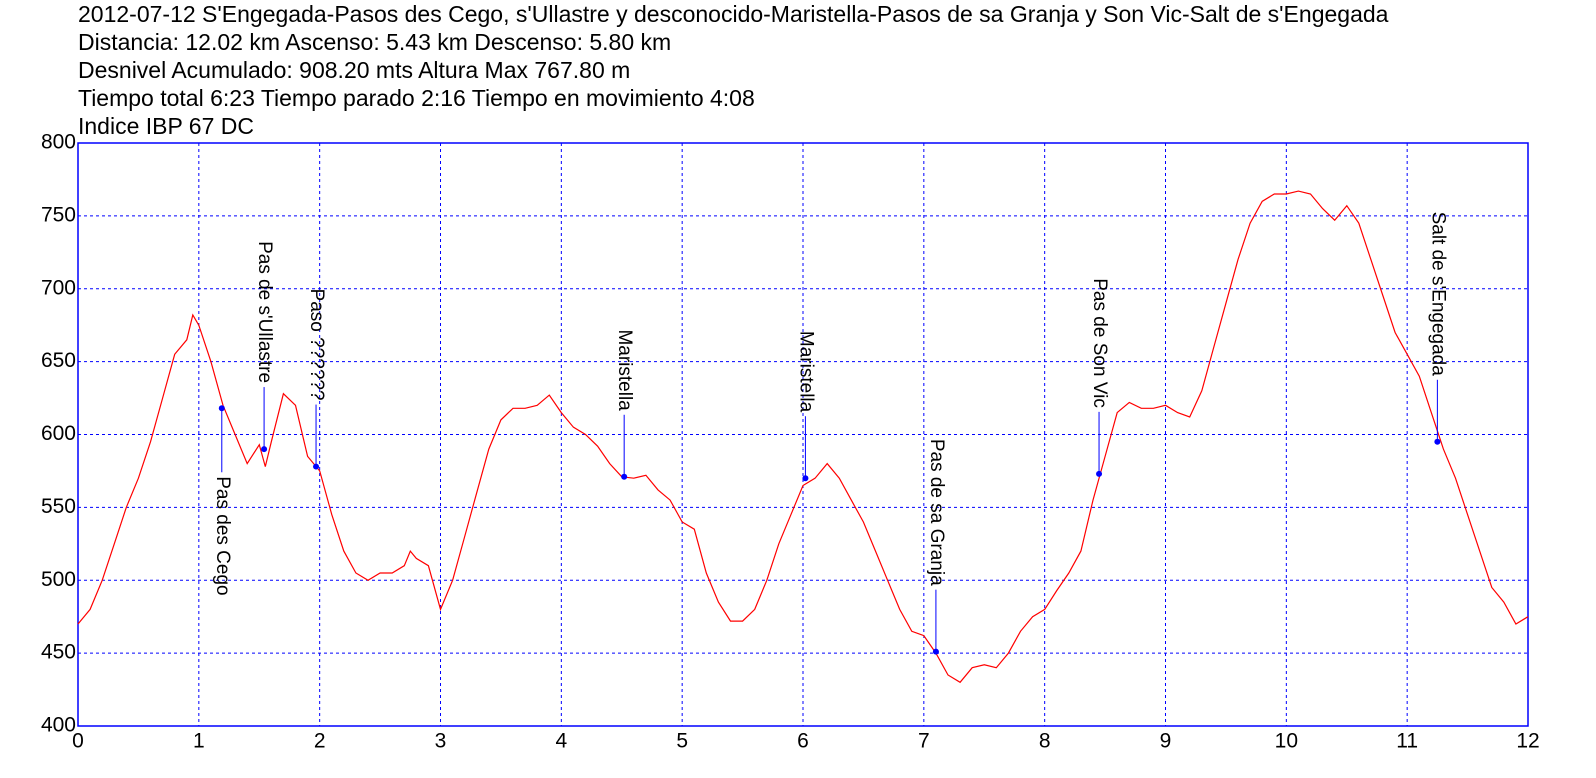 This screenshot has height=778, width=1596. I want to click on y-tick-label: 400, so click(58, 725).